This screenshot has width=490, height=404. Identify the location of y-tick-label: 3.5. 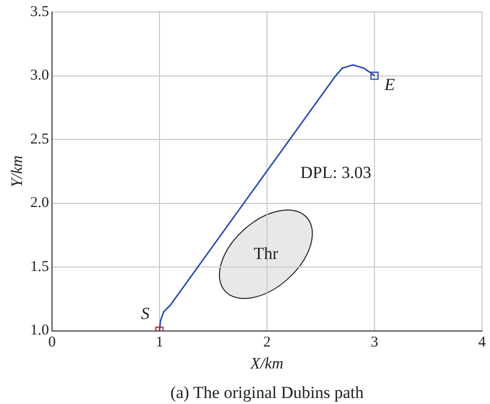
(39, 12).